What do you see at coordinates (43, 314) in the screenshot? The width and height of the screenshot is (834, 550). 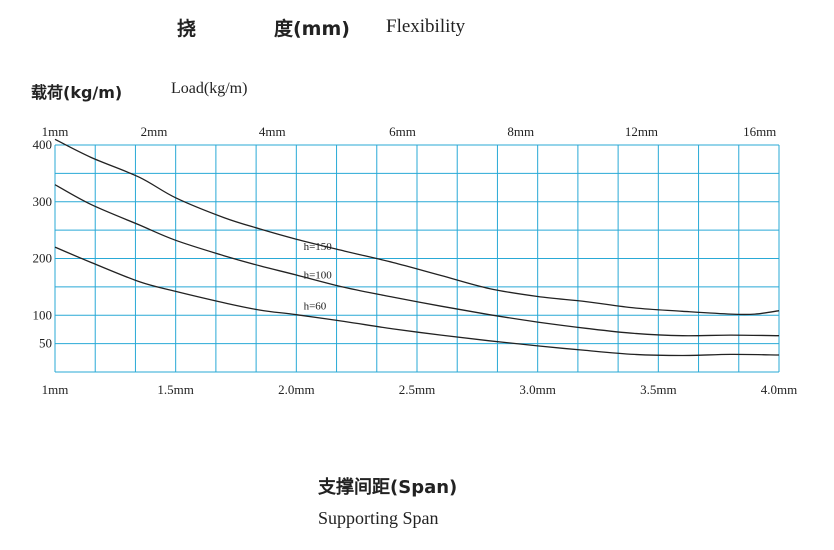 I see `y-tick-label: 100` at bounding box center [43, 314].